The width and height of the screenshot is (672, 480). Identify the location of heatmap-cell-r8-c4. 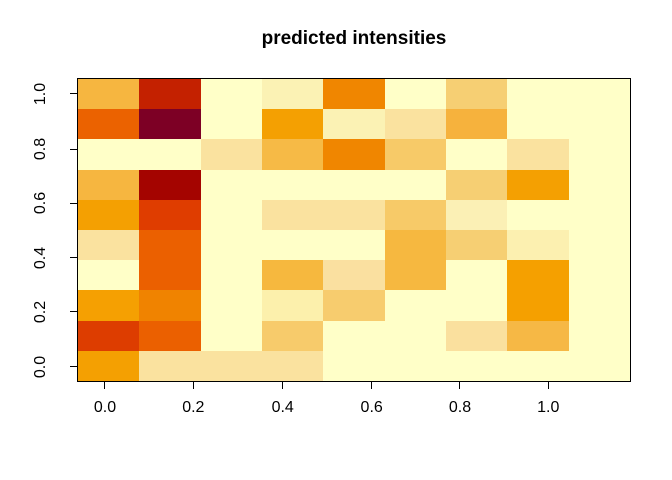
(354, 335).